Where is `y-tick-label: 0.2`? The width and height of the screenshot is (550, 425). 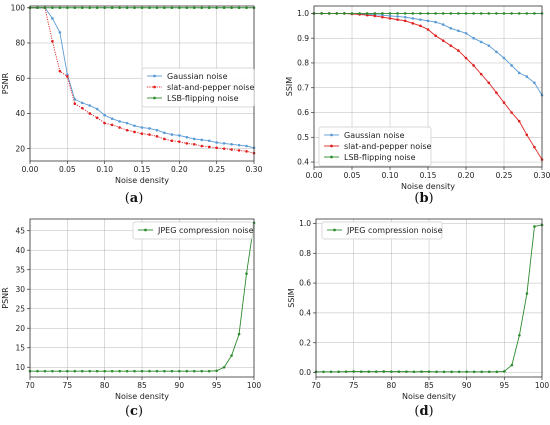 y-tick-label: 0.2 is located at coordinates (305, 342).